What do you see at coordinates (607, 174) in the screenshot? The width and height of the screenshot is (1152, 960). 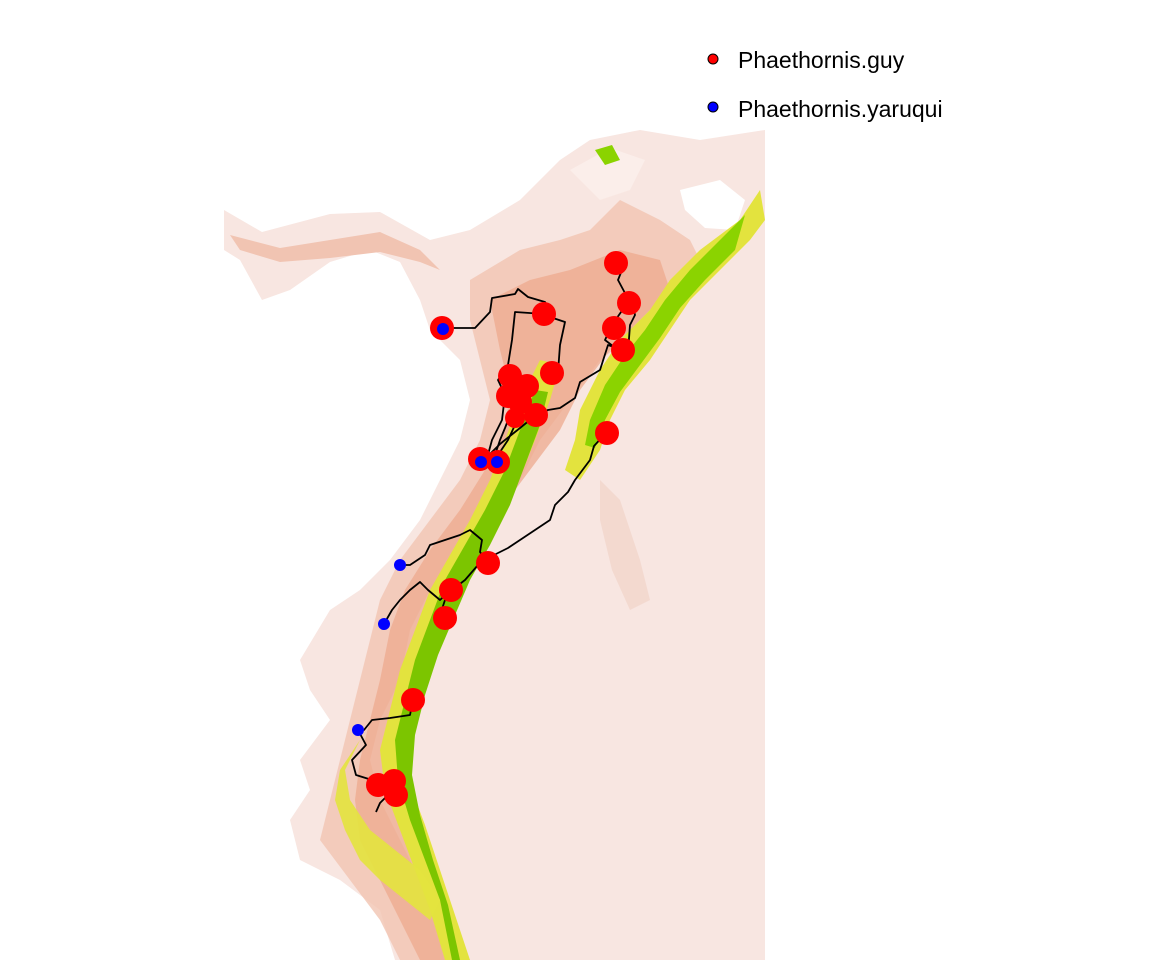 I see `lake-area` at bounding box center [607, 174].